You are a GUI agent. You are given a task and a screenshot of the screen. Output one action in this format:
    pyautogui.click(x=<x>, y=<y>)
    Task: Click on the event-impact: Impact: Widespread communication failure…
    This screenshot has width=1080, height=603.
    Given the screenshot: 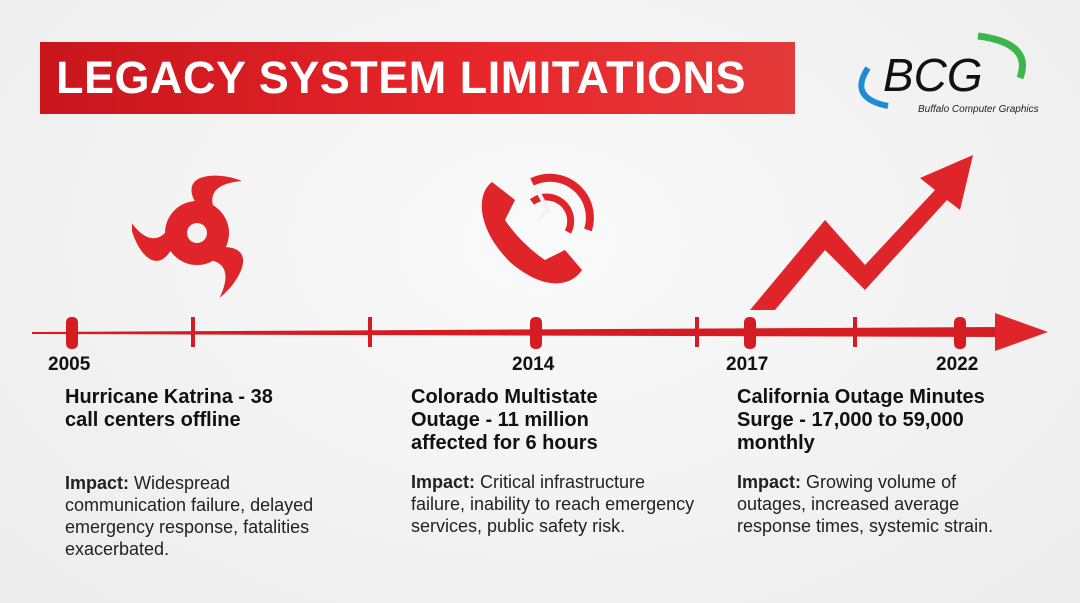 What is the action you would take?
    pyautogui.click(x=189, y=516)
    